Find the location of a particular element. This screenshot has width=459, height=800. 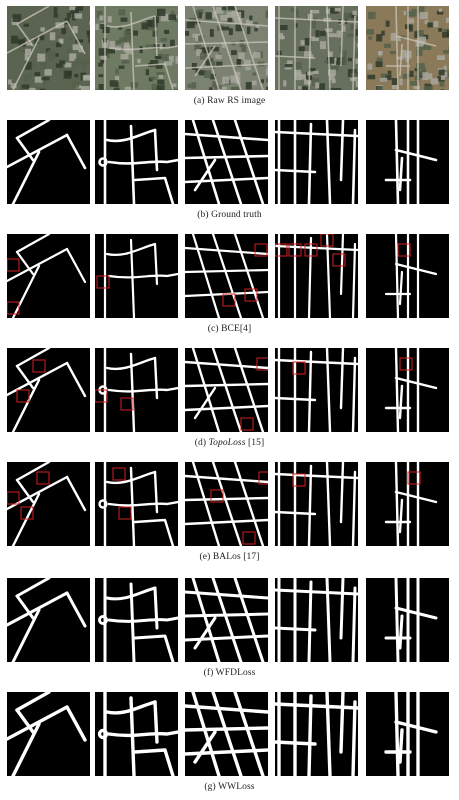

subfigure-caption: (b) Ground truth is located at coordinates (229, 215).